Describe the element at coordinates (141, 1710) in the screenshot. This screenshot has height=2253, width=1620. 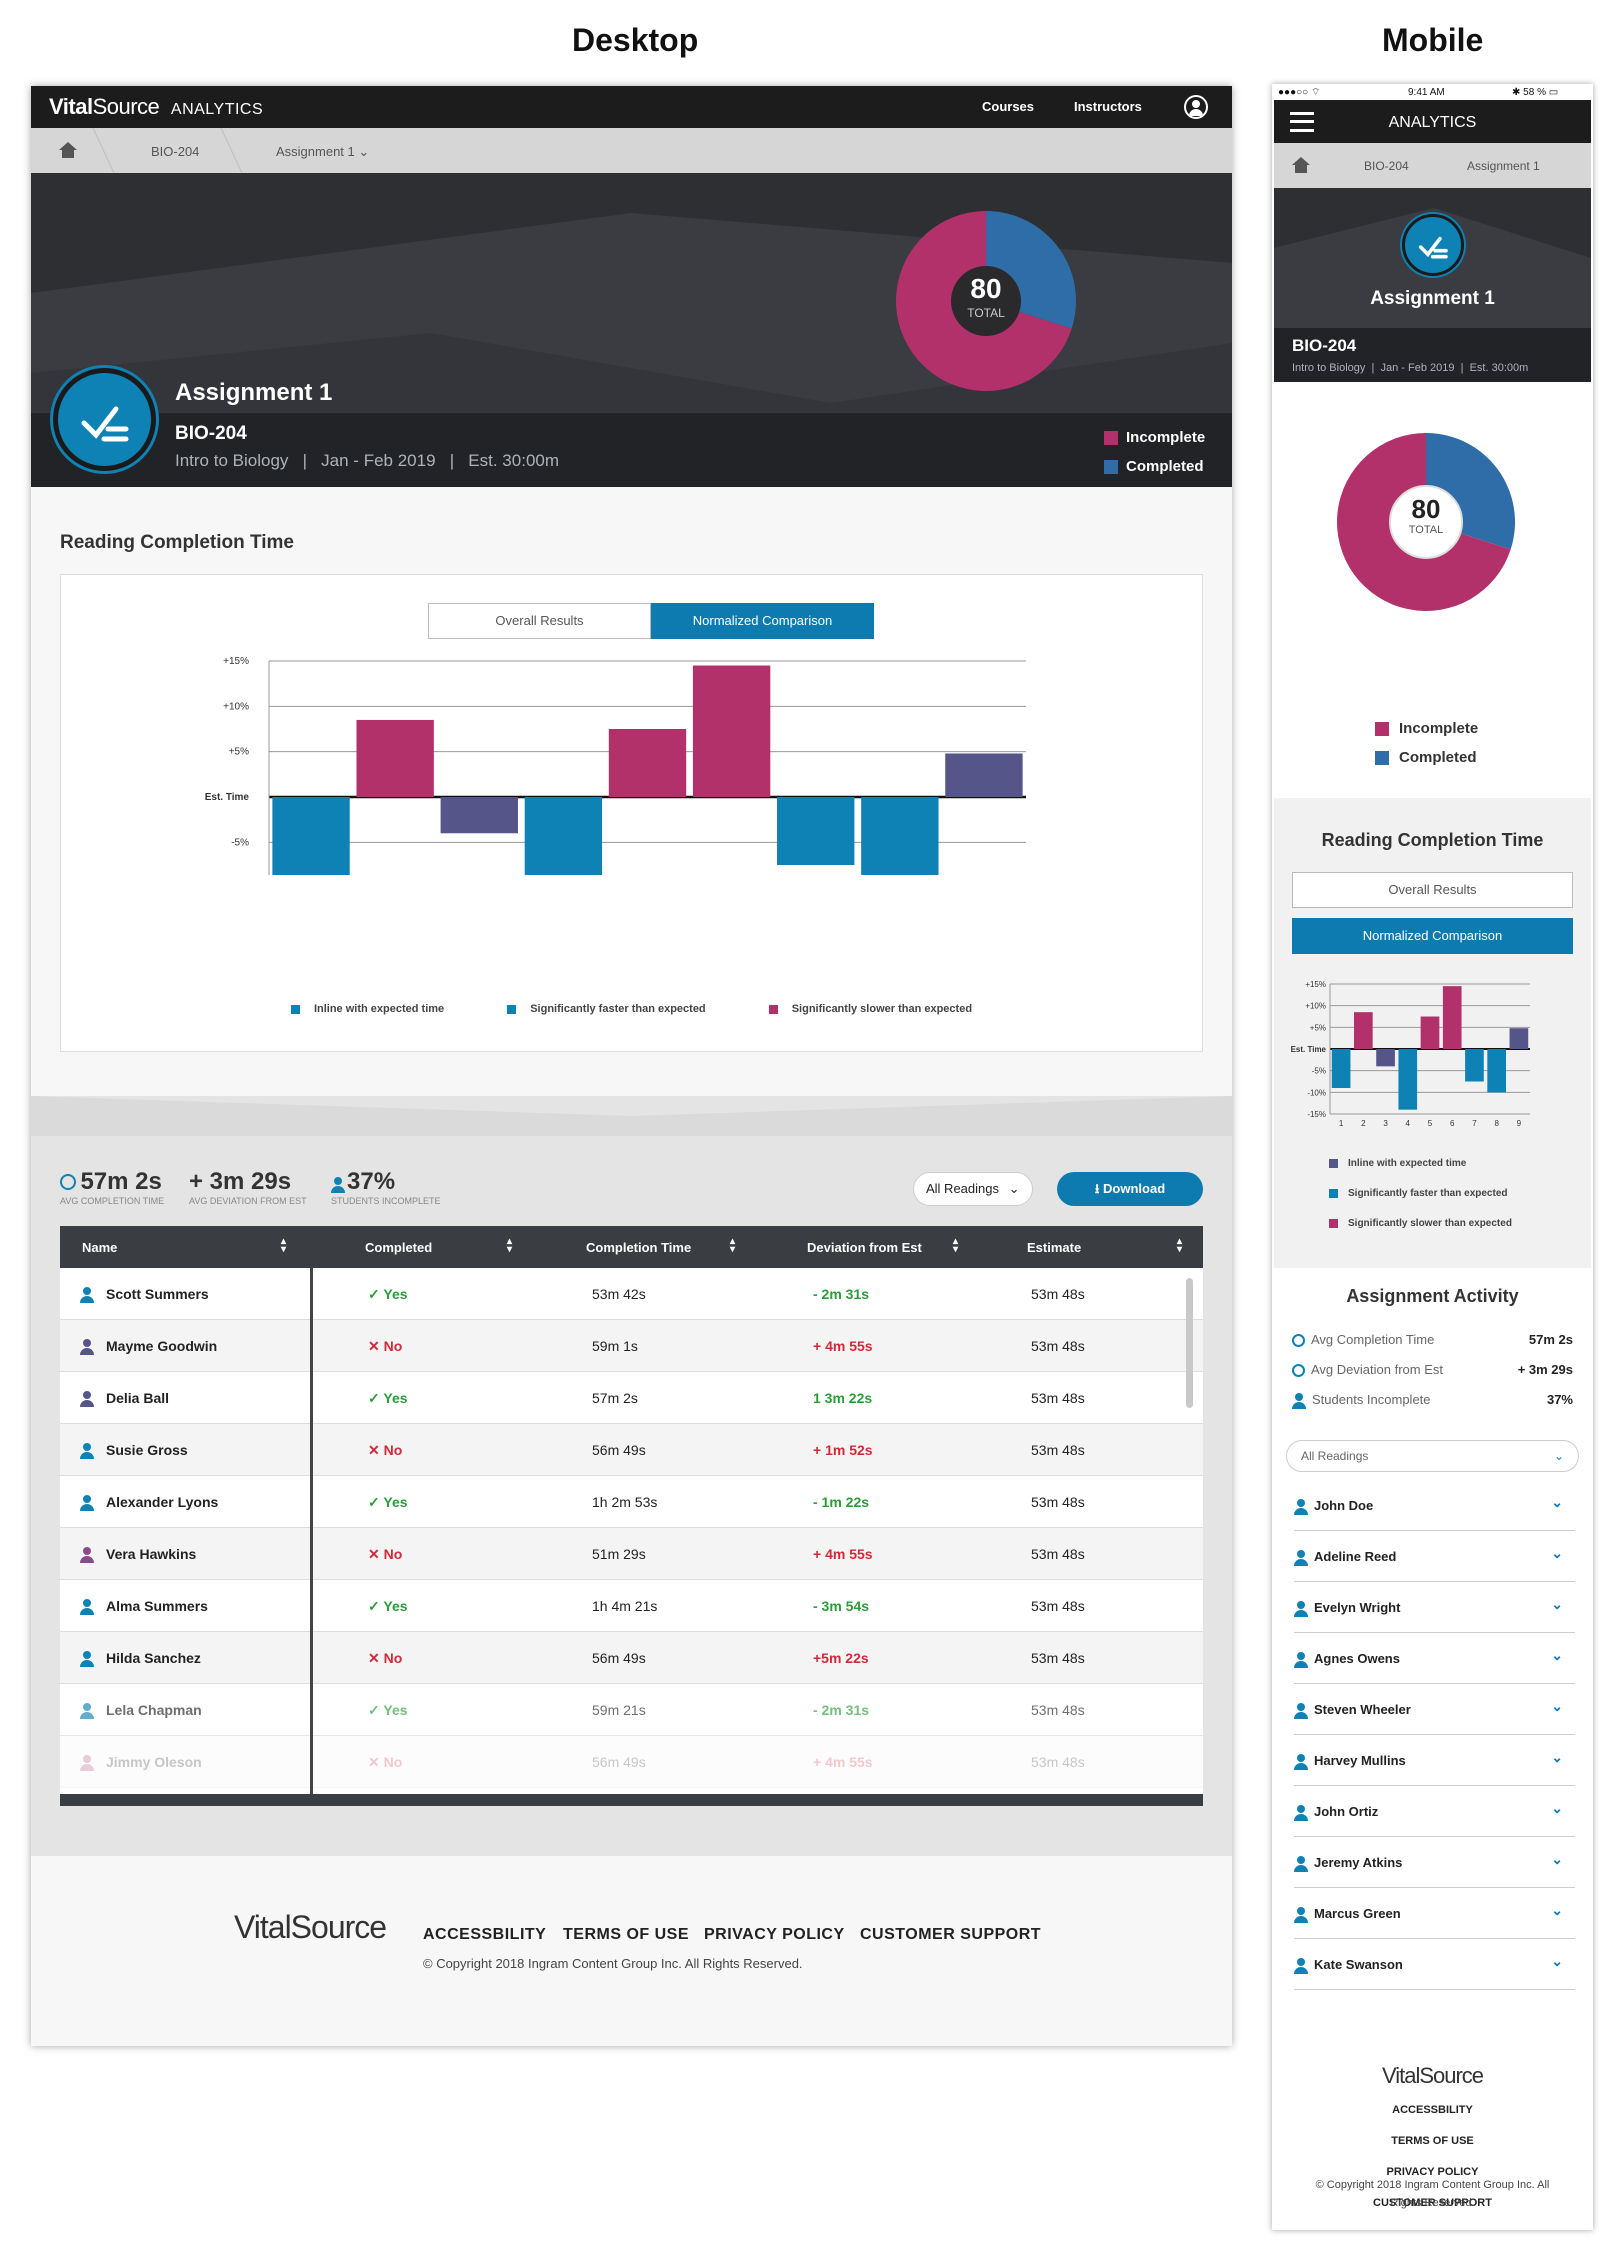
I see `cell-name: Lela Chapman` at that location.